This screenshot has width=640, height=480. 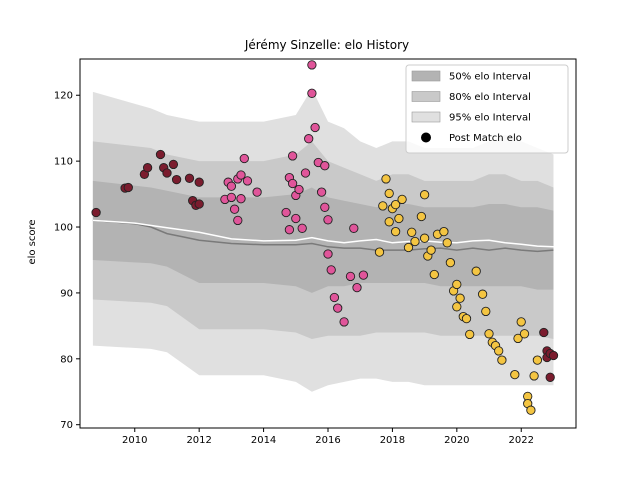 What do you see at coordinates (426, 137) in the screenshot?
I see `legend-marker` at bounding box center [426, 137].